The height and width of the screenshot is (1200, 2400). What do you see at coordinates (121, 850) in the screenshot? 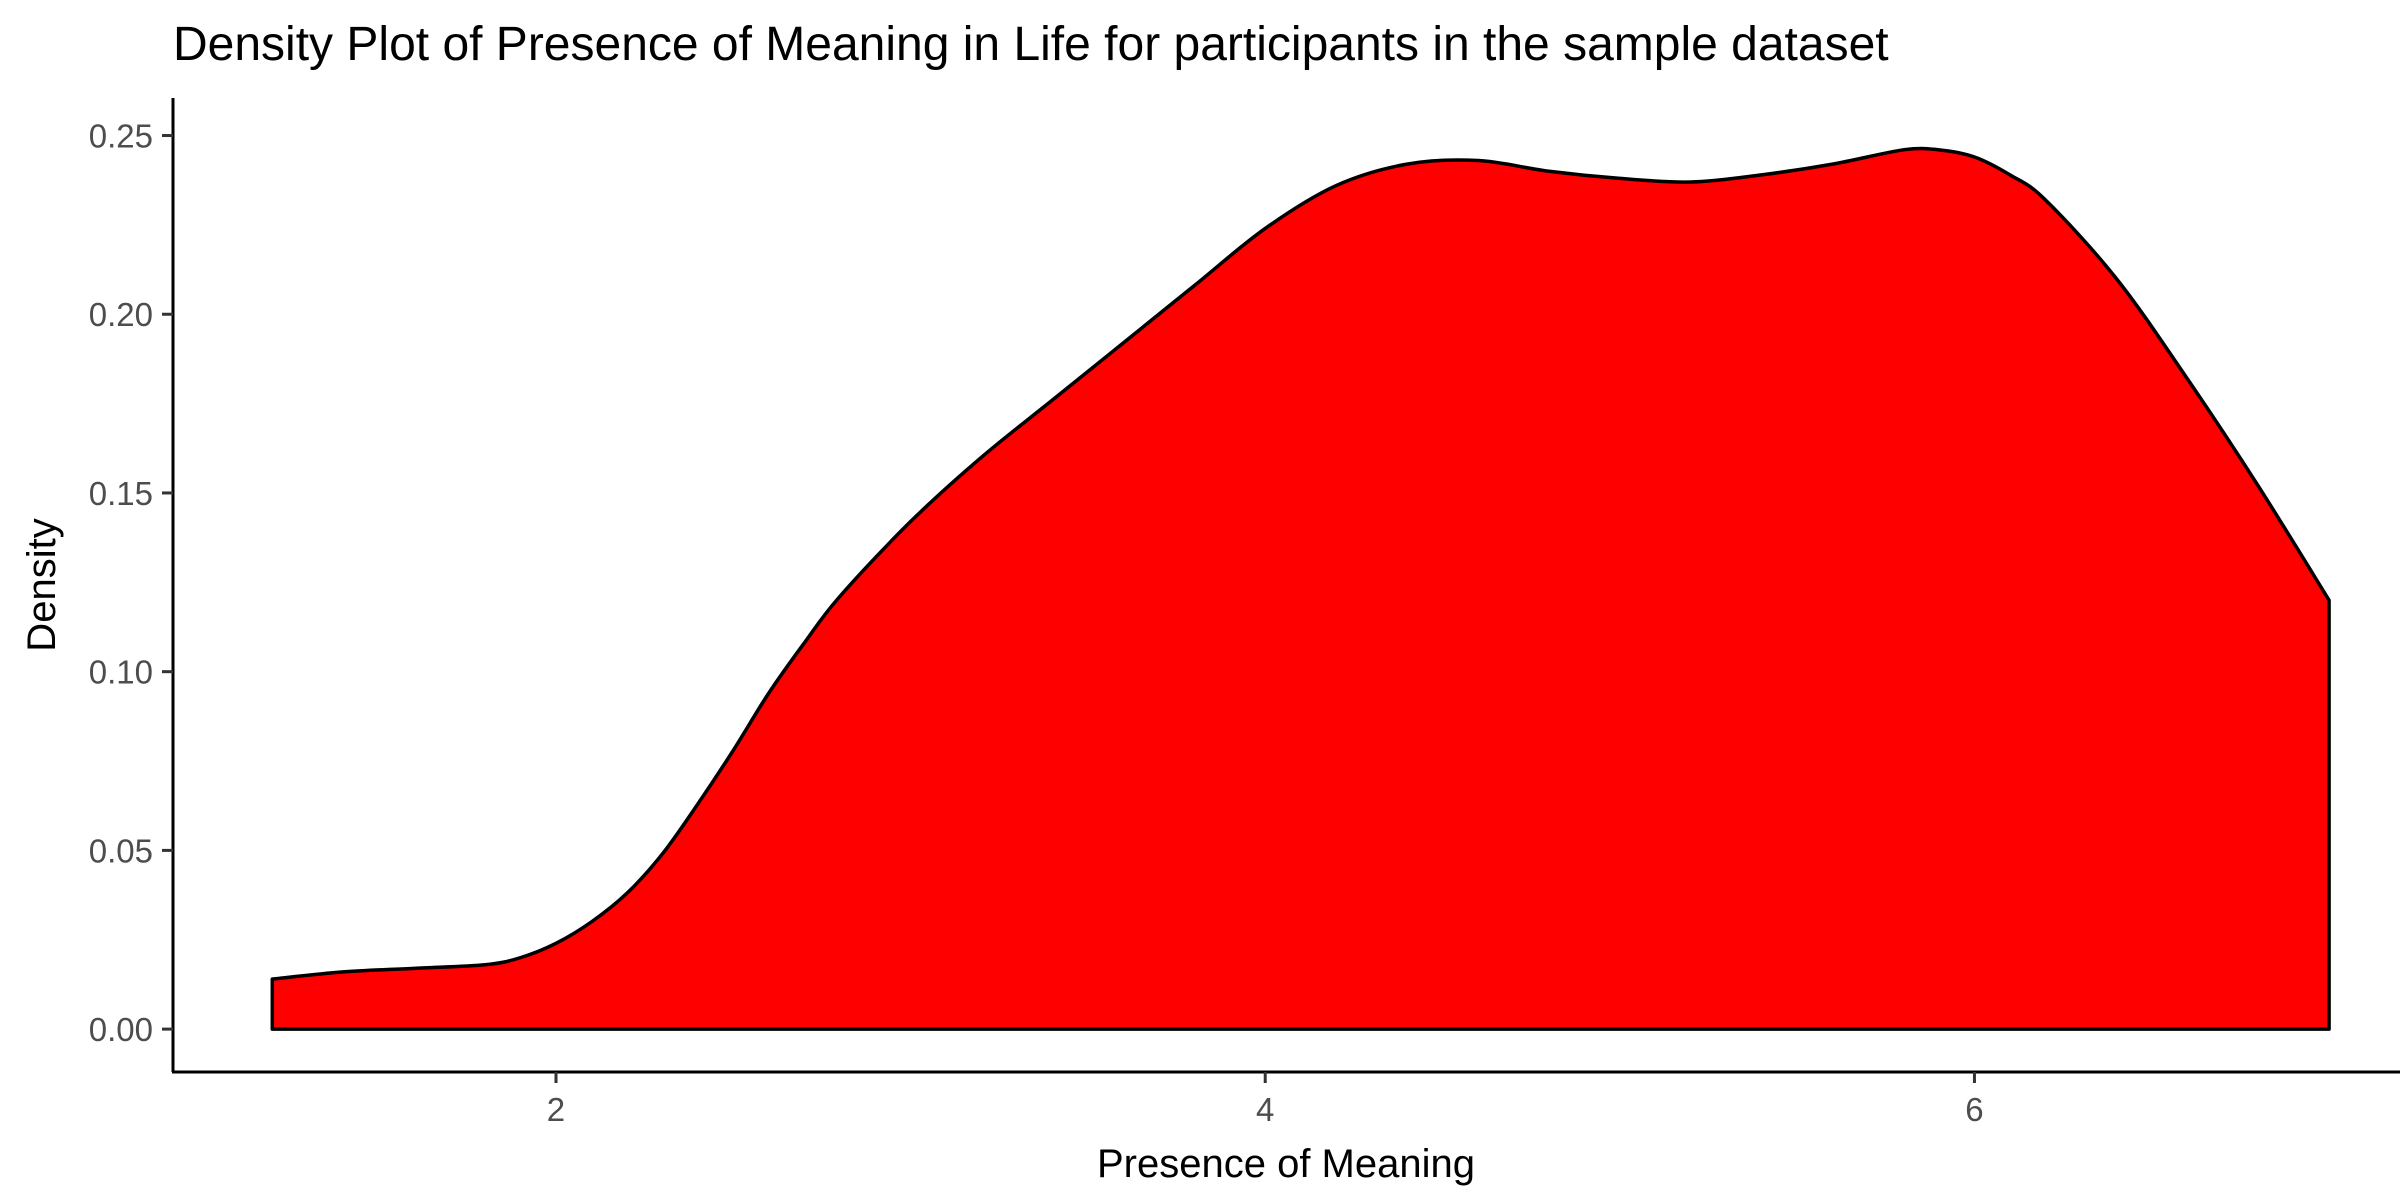
I see `y-tick-label: 0.05` at bounding box center [121, 850].